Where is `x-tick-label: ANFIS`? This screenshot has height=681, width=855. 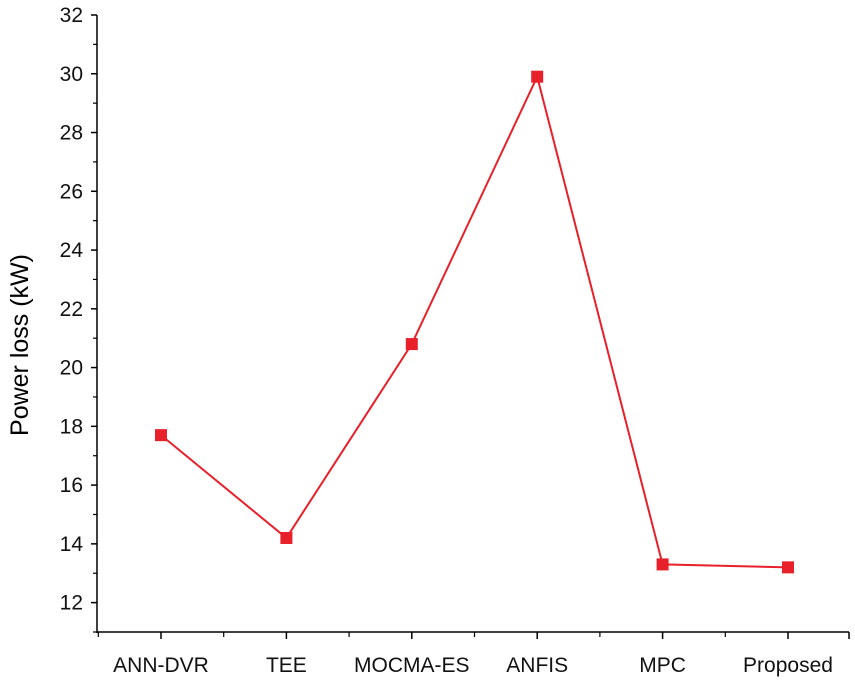 x-tick-label: ANFIS is located at coordinates (537, 665).